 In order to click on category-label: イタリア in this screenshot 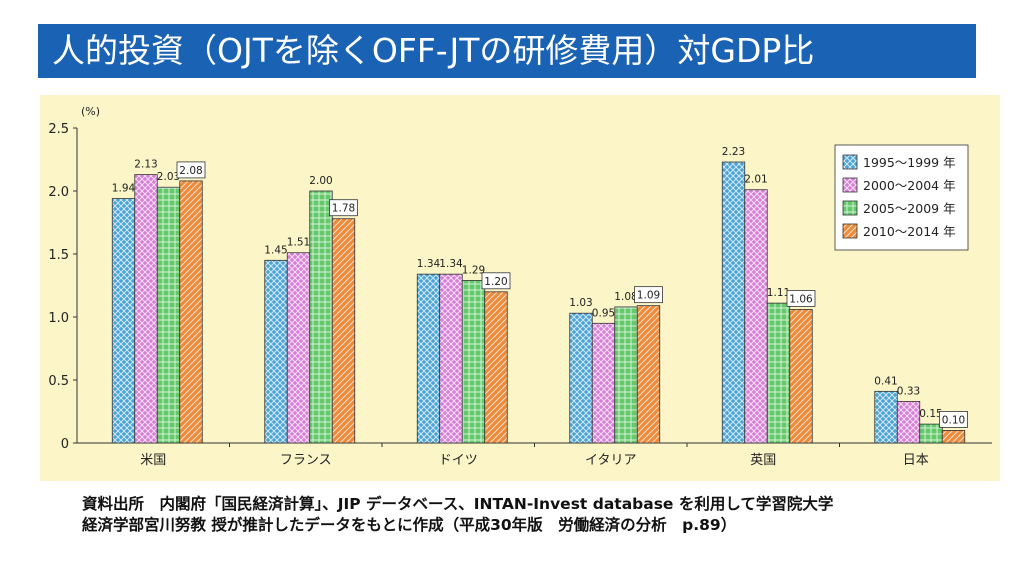, I will do `click(610, 460)`.